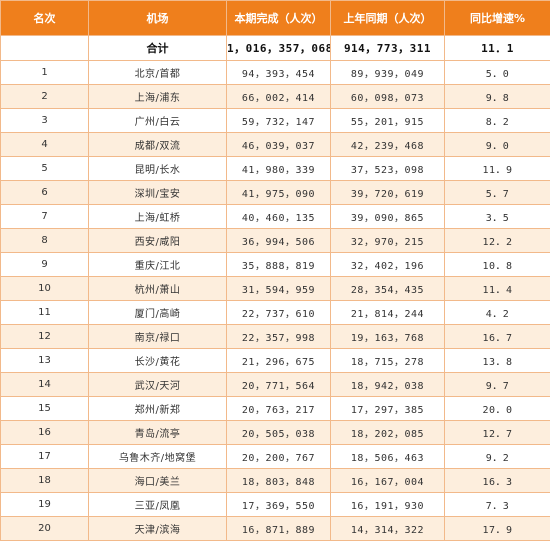 The image size is (550, 541). I want to click on rank-cell: 12, so click(45, 337).